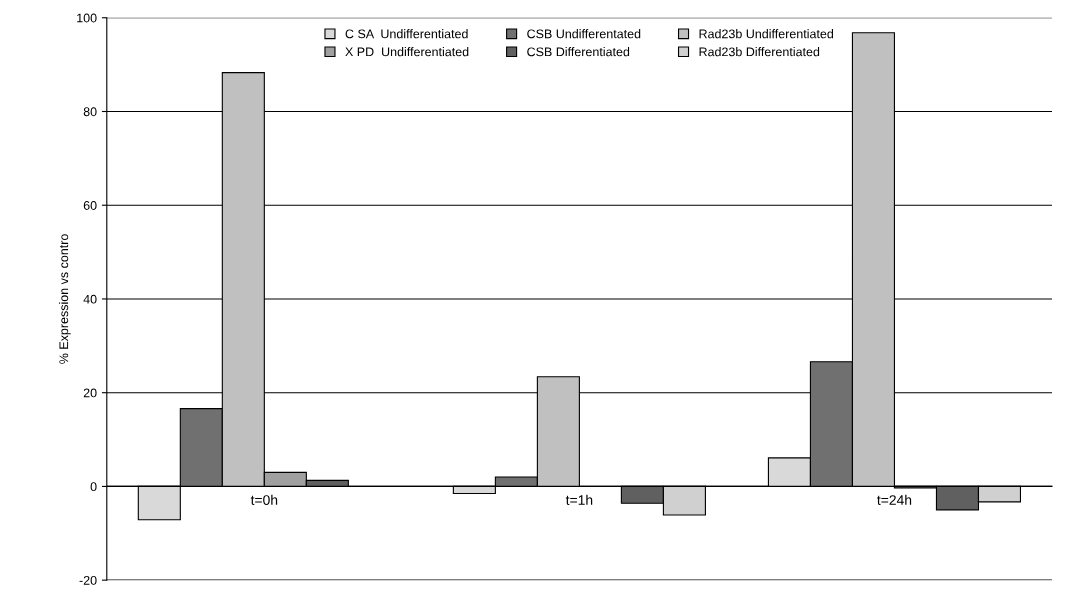 The image size is (1068, 592). What do you see at coordinates (93, 487) in the screenshot?
I see `y-tick-label: 0` at bounding box center [93, 487].